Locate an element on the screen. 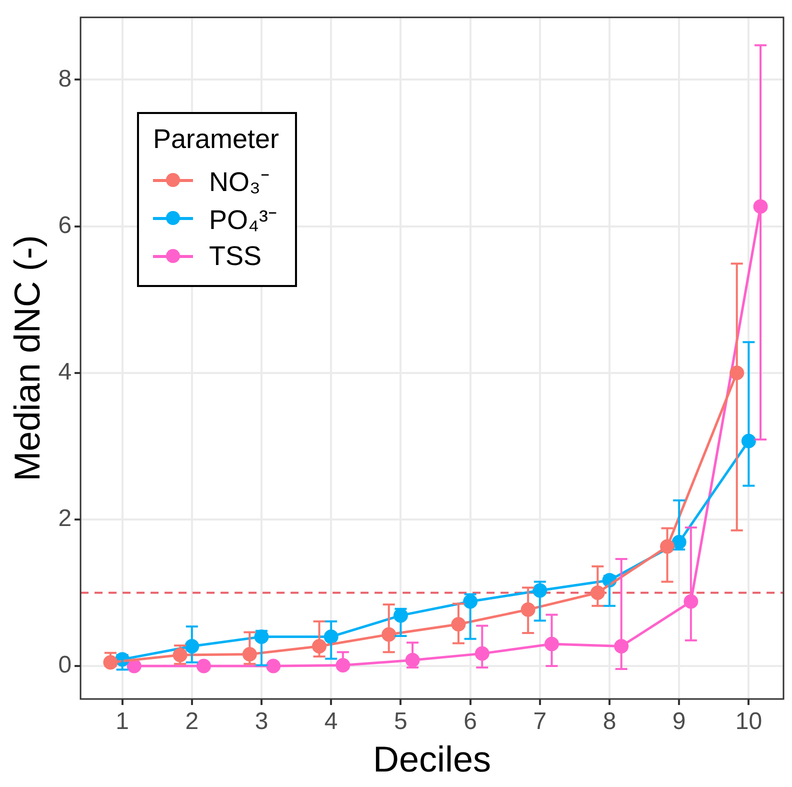 This screenshot has height=787, width=792. x-tick-label: 4 is located at coordinates (331, 722).